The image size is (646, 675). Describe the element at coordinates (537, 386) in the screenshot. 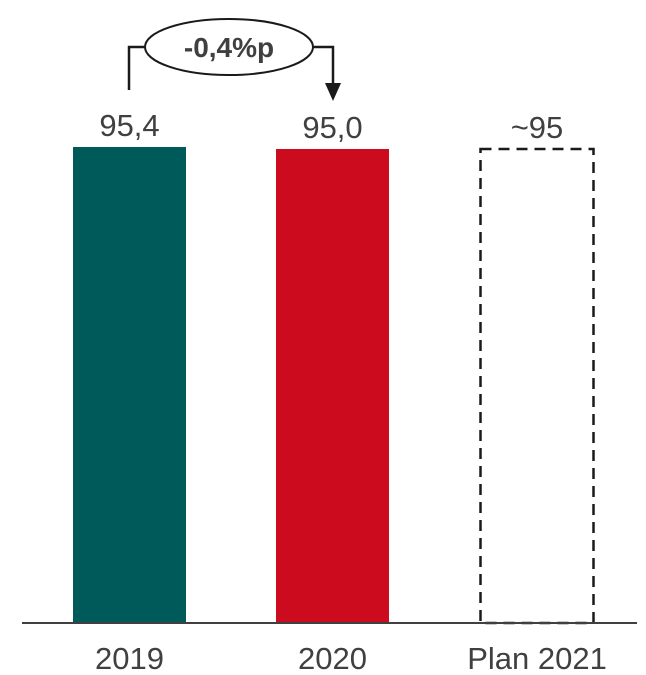

I see `bar-plan-2021` at that location.